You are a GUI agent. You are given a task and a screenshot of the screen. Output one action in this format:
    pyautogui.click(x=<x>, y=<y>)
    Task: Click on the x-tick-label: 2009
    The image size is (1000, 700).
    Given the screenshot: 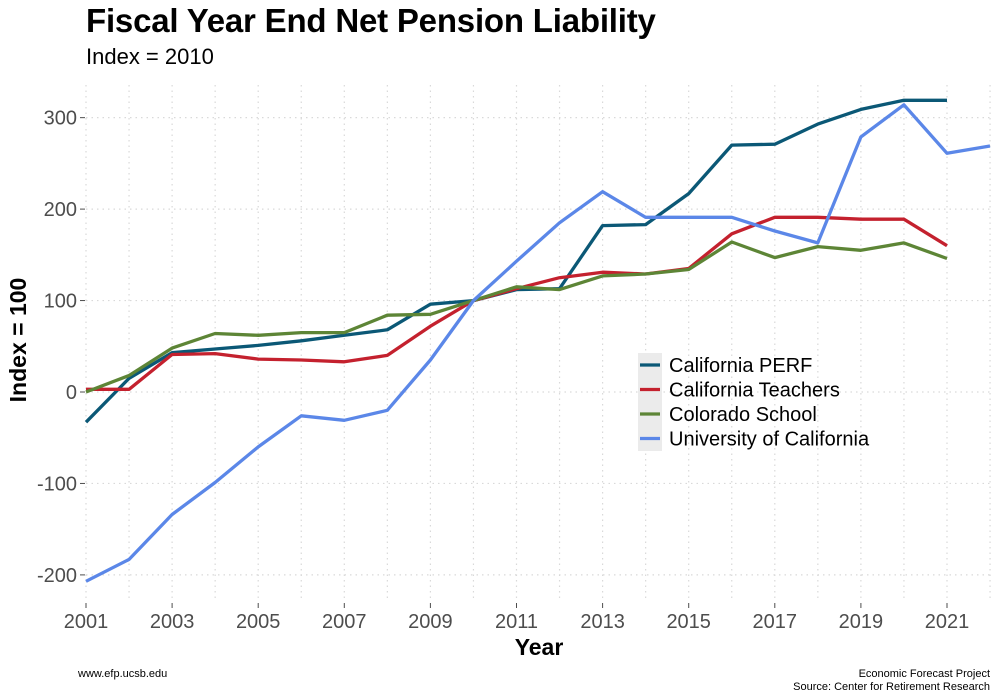 What is the action you would take?
    pyautogui.click(x=430, y=622)
    